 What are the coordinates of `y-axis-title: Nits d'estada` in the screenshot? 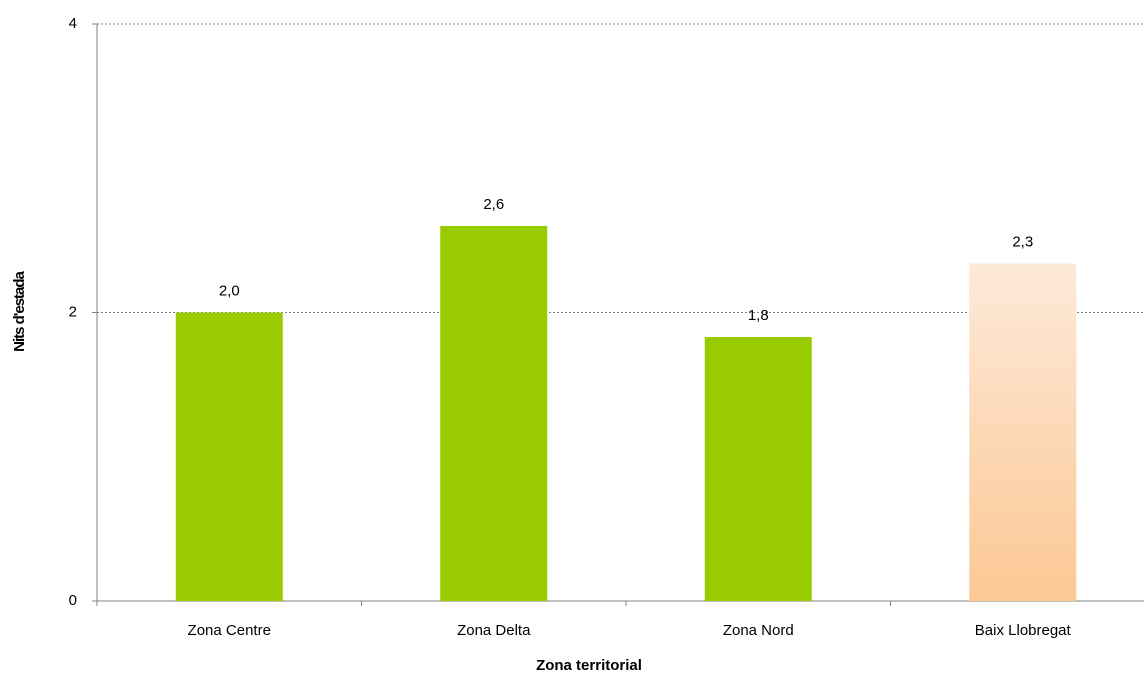 It's located at (19, 310).